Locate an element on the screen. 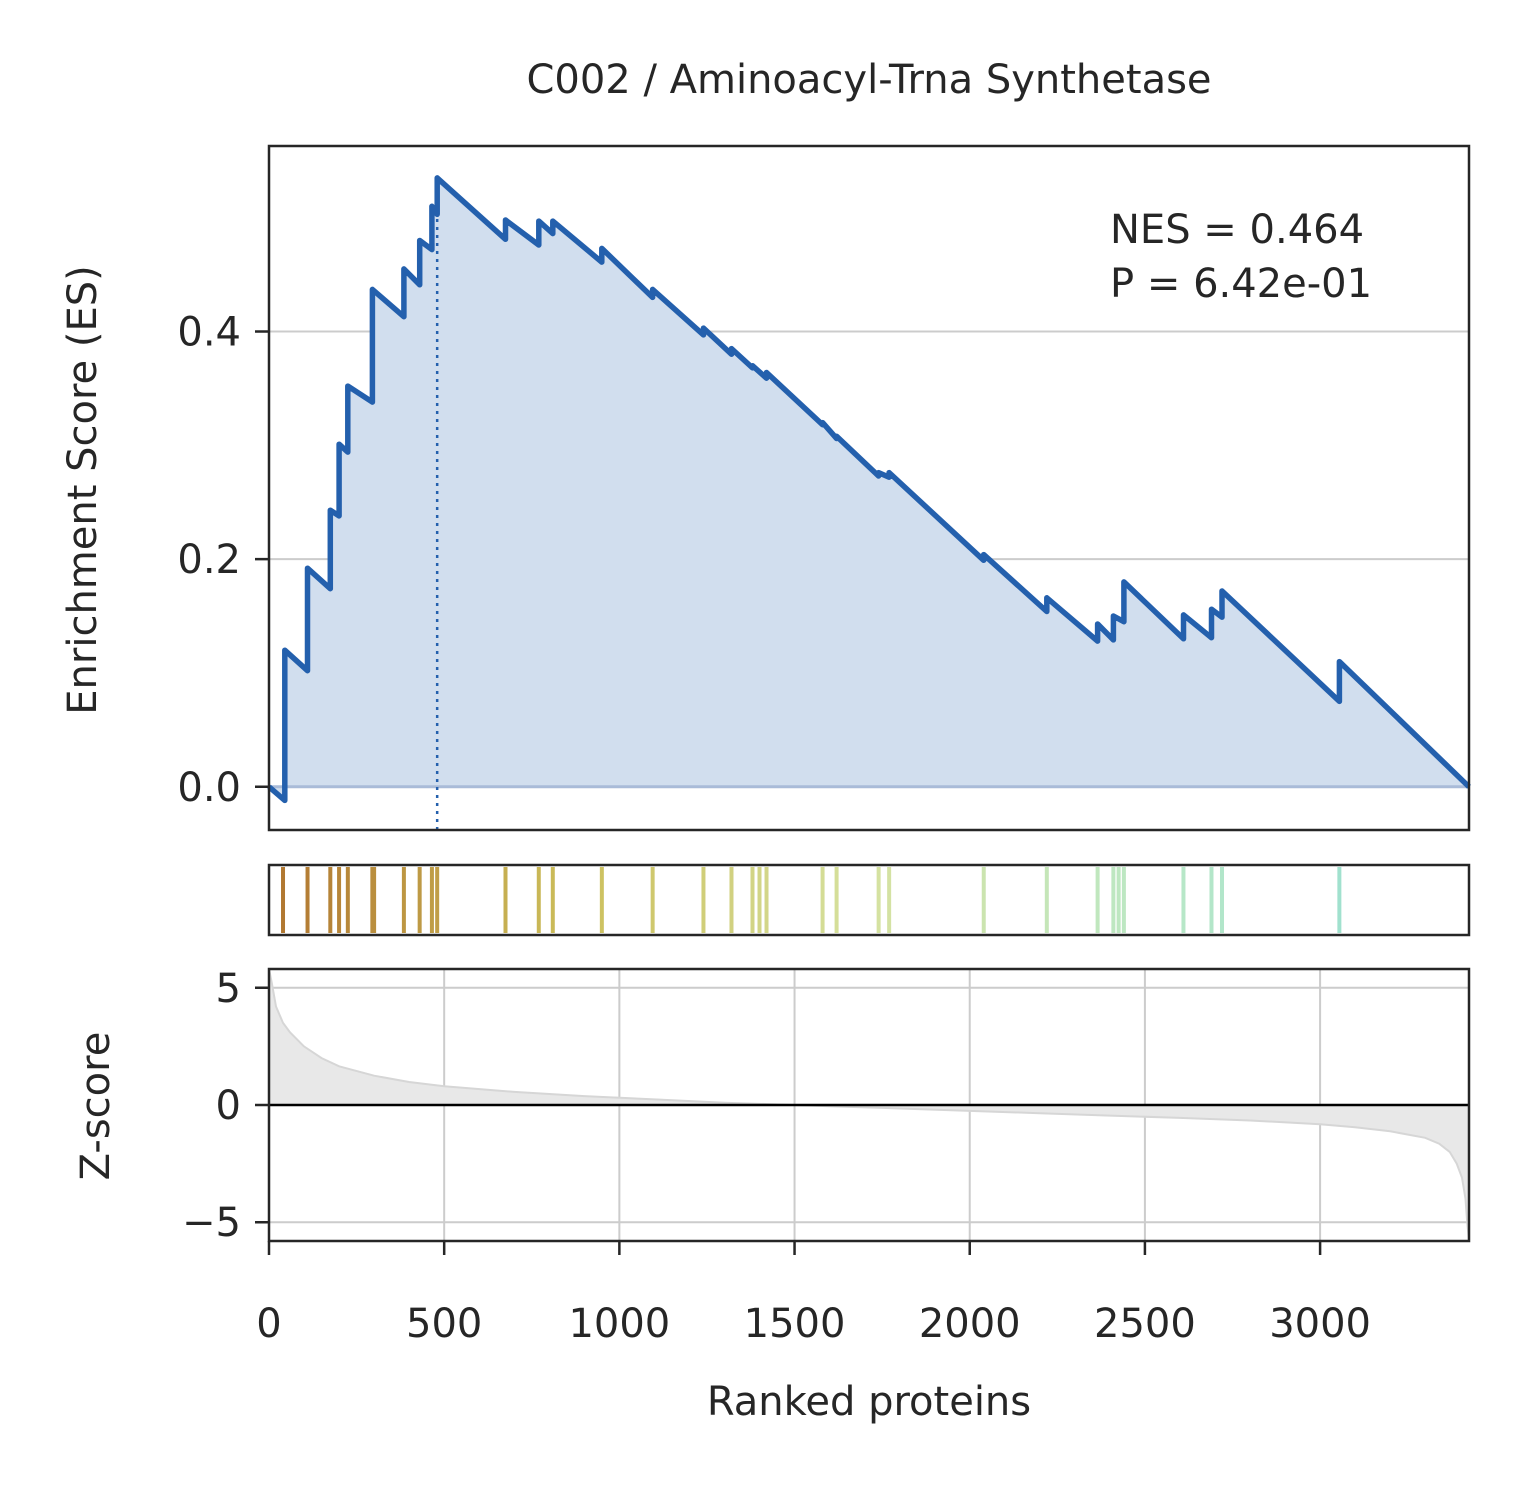 The width and height of the screenshot is (1529, 1487). es-y-ticks: 0.0 0.2 0.4 is located at coordinates (223, 560).